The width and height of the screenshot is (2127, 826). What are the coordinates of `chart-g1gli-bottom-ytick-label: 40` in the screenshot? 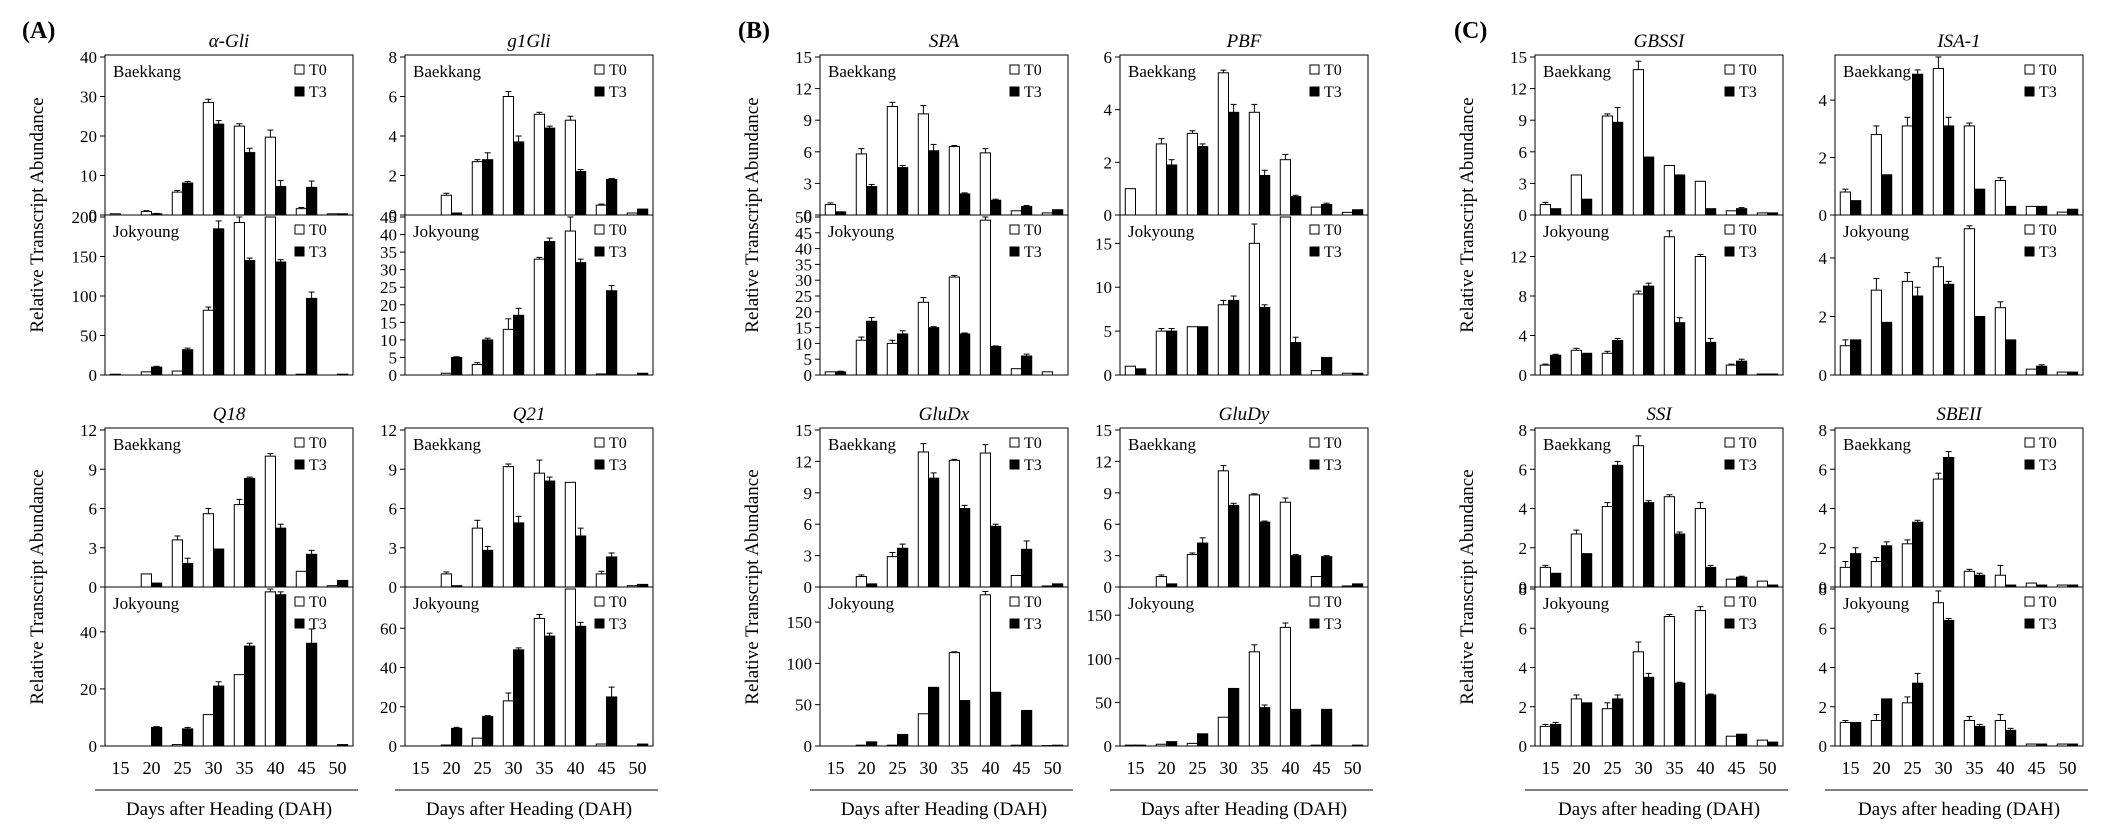 It's located at (388, 235).